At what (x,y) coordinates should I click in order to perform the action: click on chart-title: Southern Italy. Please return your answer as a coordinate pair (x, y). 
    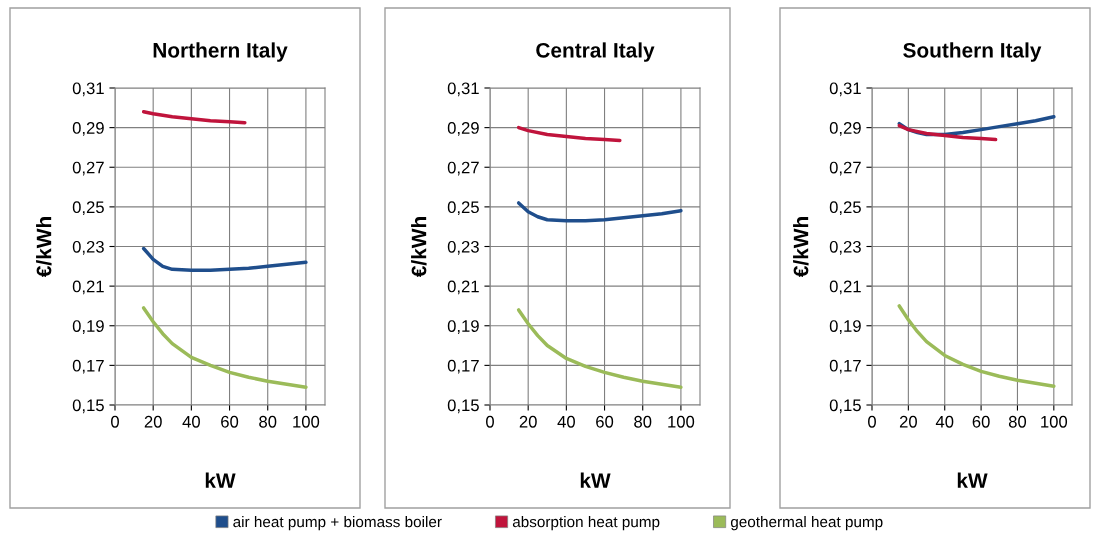
    Looking at the image, I should click on (972, 52).